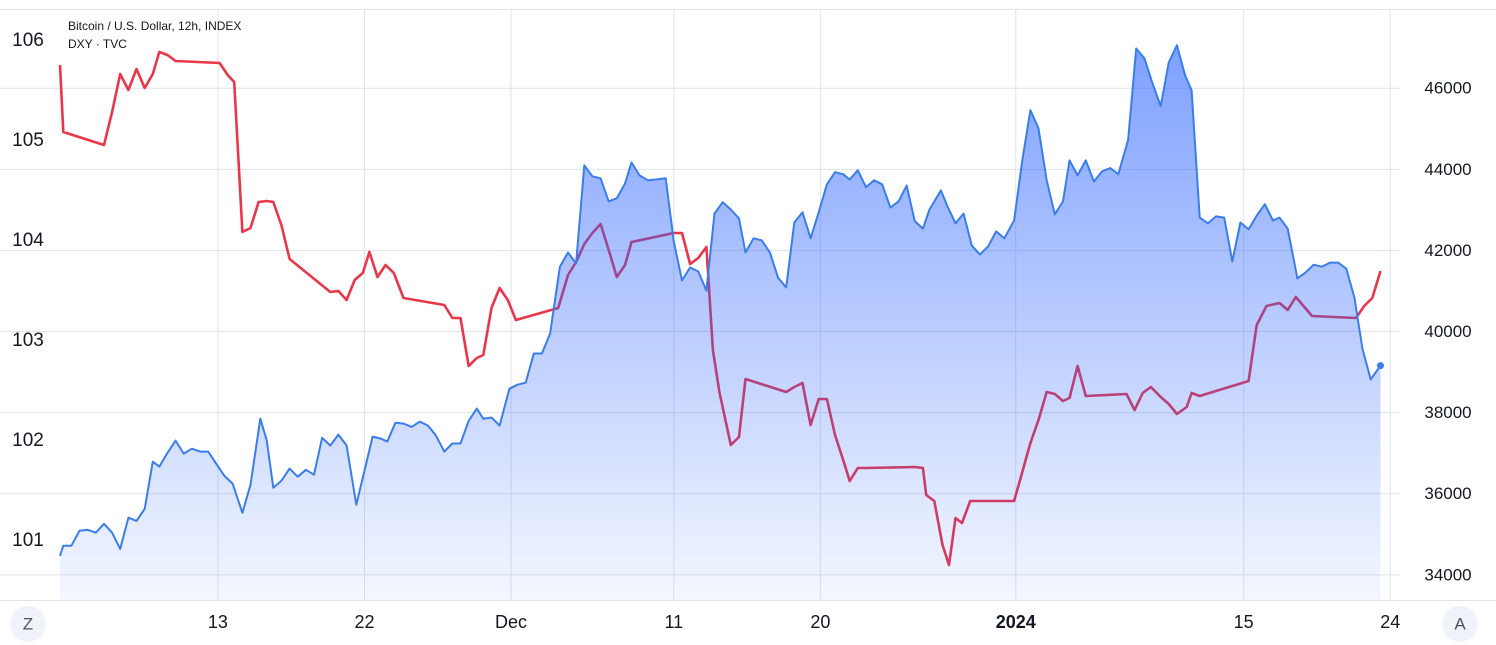 The width and height of the screenshot is (1496, 645). I want to click on button-label: A, so click(1460, 623).